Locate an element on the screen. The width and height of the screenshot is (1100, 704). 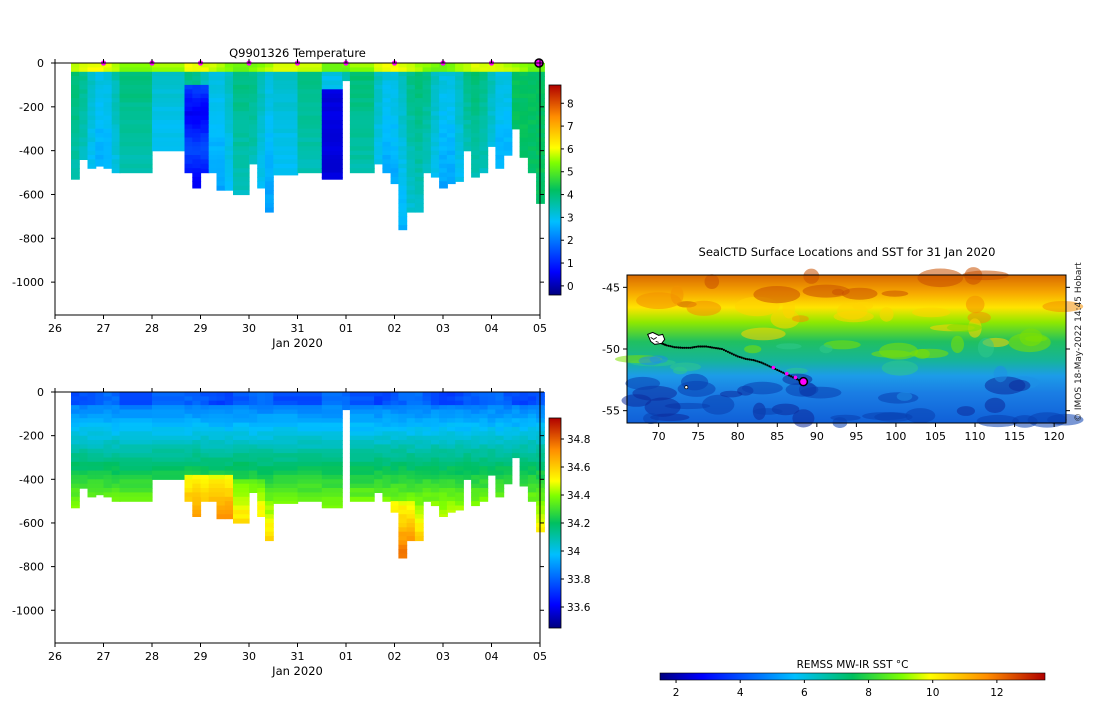
x-tick-label: 02 is located at coordinates (395, 328).